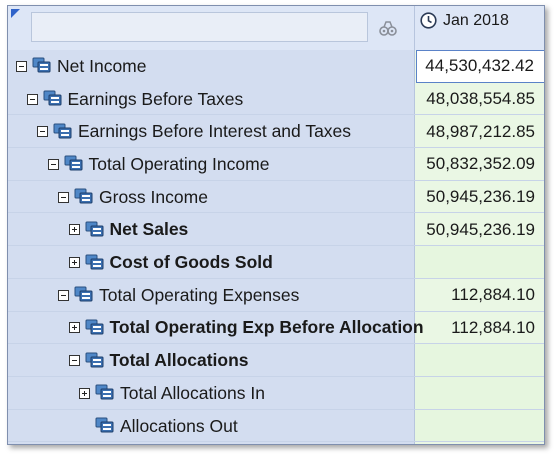 This screenshot has height=455, width=557. I want to click on tree-row: Allocations Out, so click(276, 426).